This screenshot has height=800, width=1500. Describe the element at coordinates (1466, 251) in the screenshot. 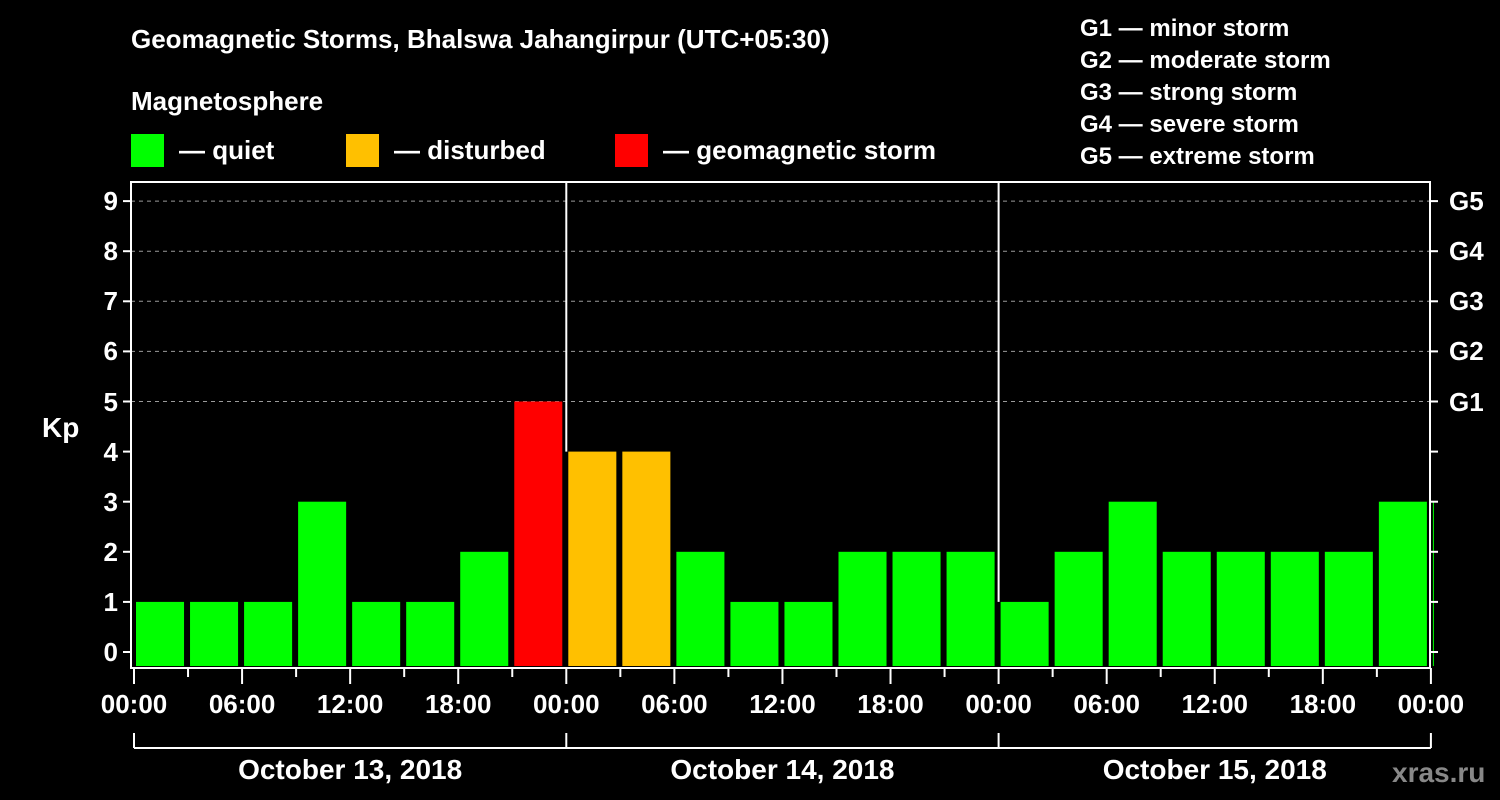

I see `g-scale-label: G4` at that location.